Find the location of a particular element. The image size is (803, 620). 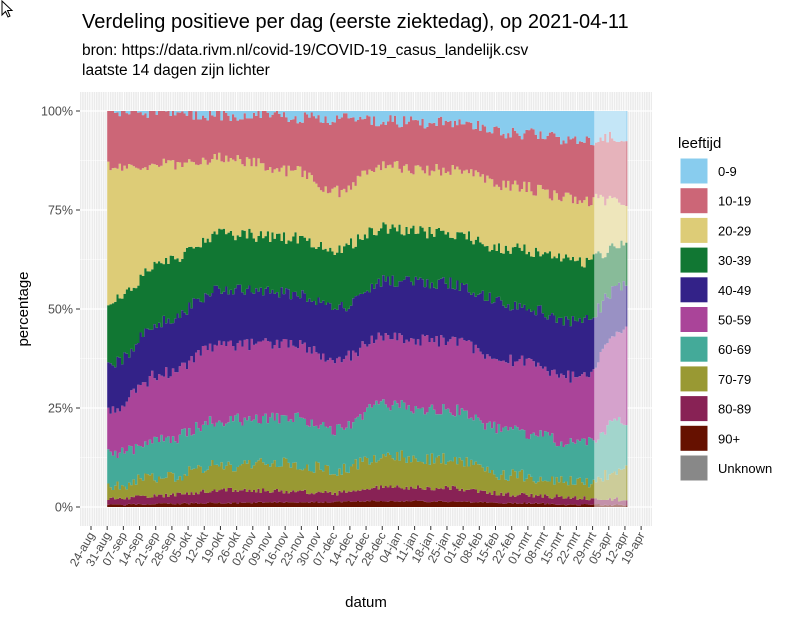

y-axis-title: percentage is located at coordinates (23, 308).